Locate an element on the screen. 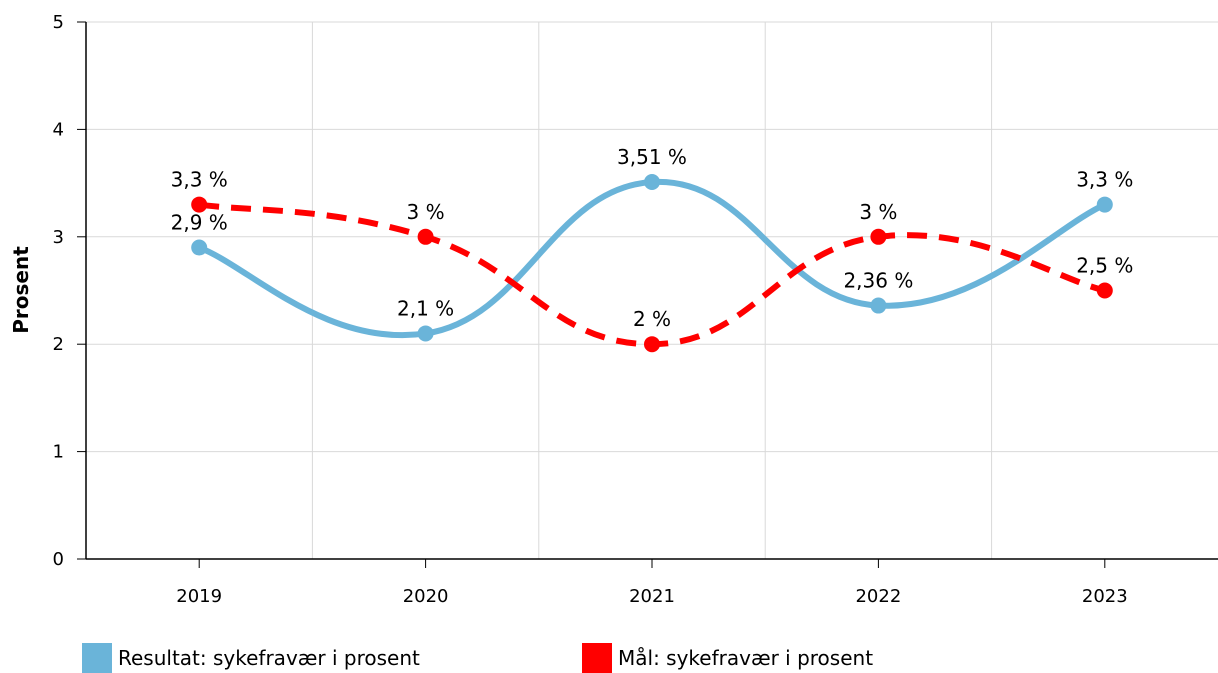 The width and height of the screenshot is (1218, 673). y-tick-label: 0 is located at coordinates (58, 559).